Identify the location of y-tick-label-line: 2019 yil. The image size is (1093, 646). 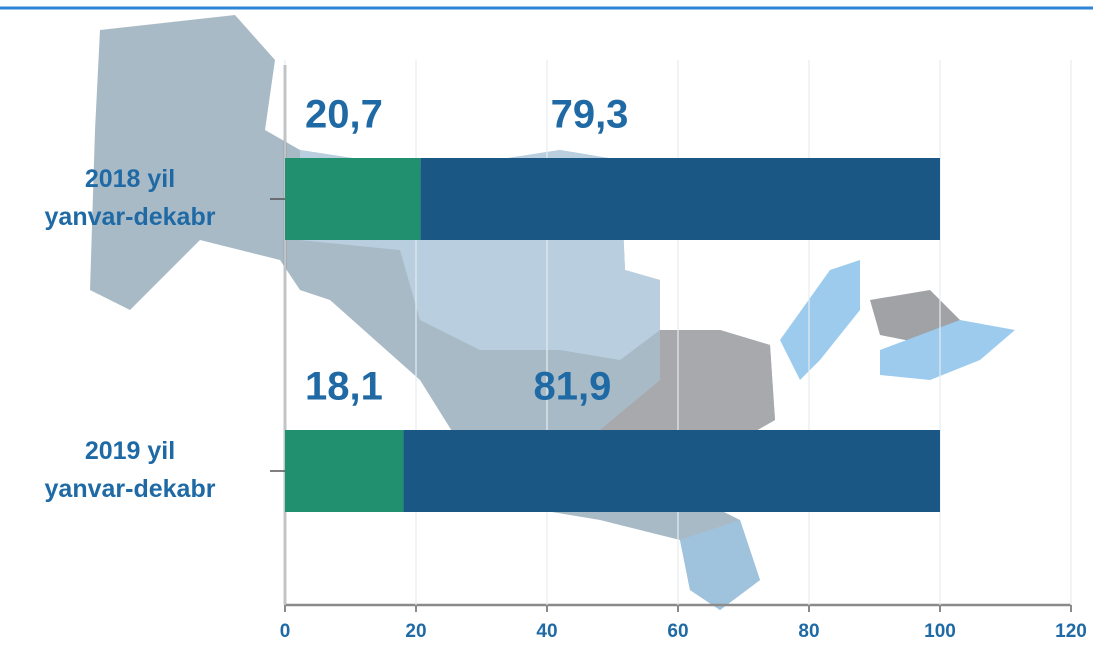
(130, 451).